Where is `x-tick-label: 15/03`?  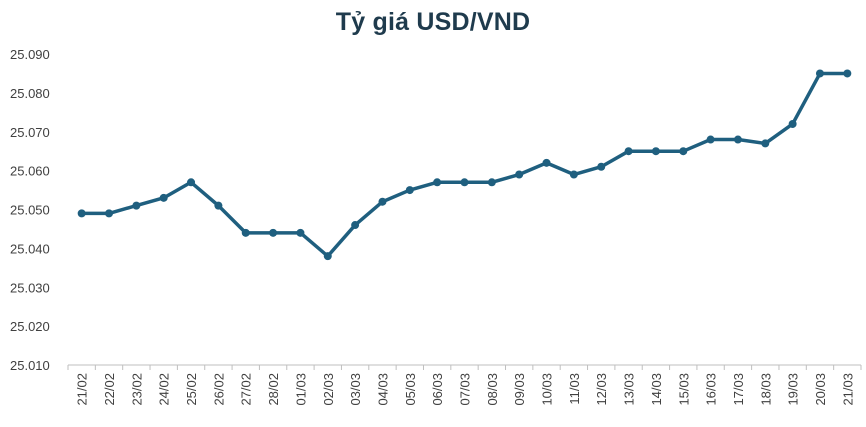 x-tick-label: 15/03 is located at coordinates (683, 389).